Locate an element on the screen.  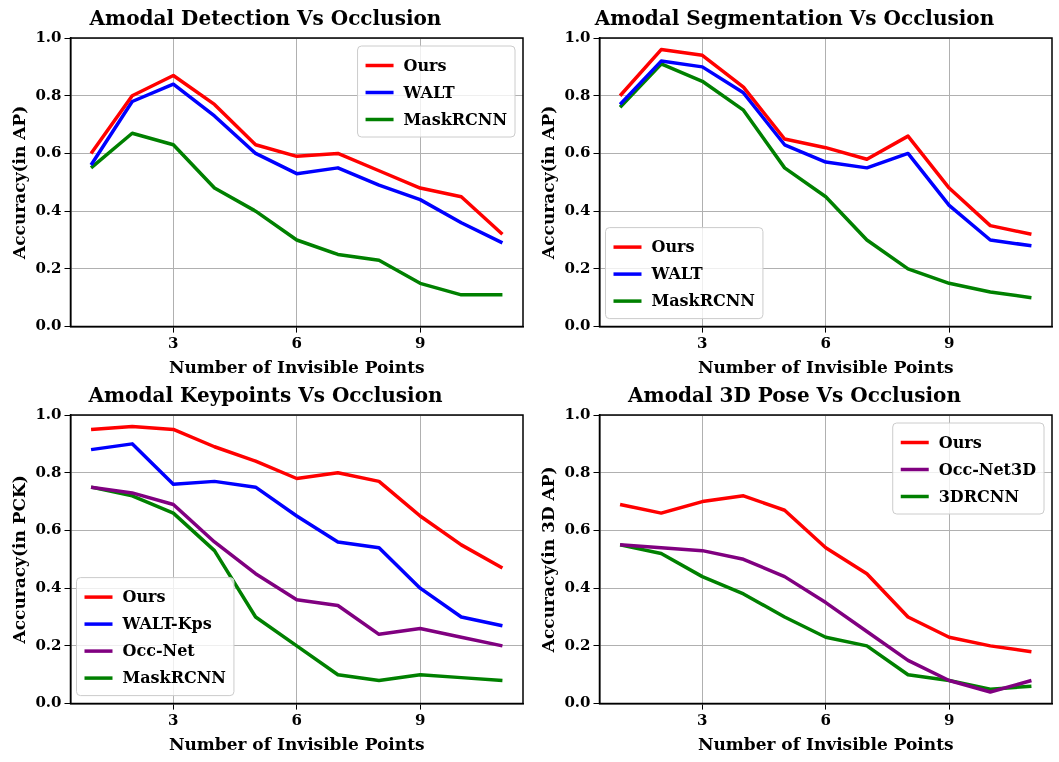
chart-title: Amodal Segmentation Vs Occlusion is located at coordinates (794, 18).